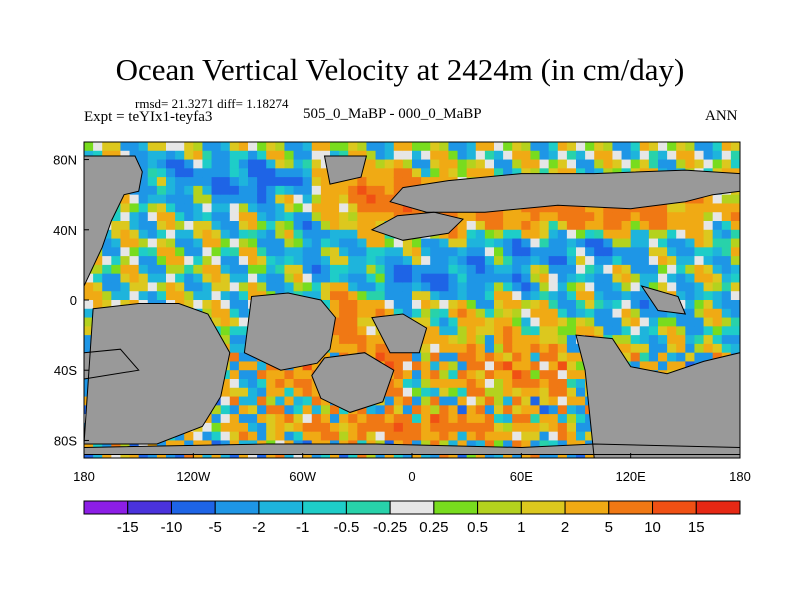 The height and width of the screenshot is (600, 800). What do you see at coordinates (290, 331) in the screenshot?
I see `coastline` at bounding box center [290, 331].